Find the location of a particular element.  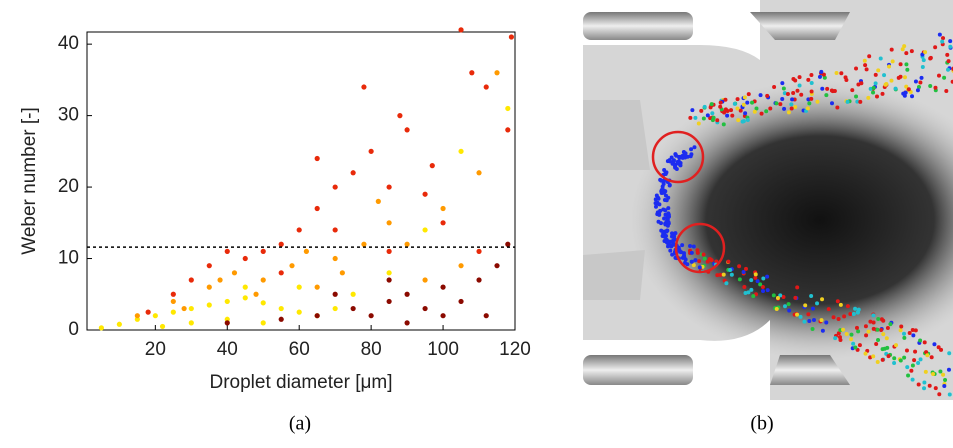

nozzle-top-part is located at coordinates (800, 26).